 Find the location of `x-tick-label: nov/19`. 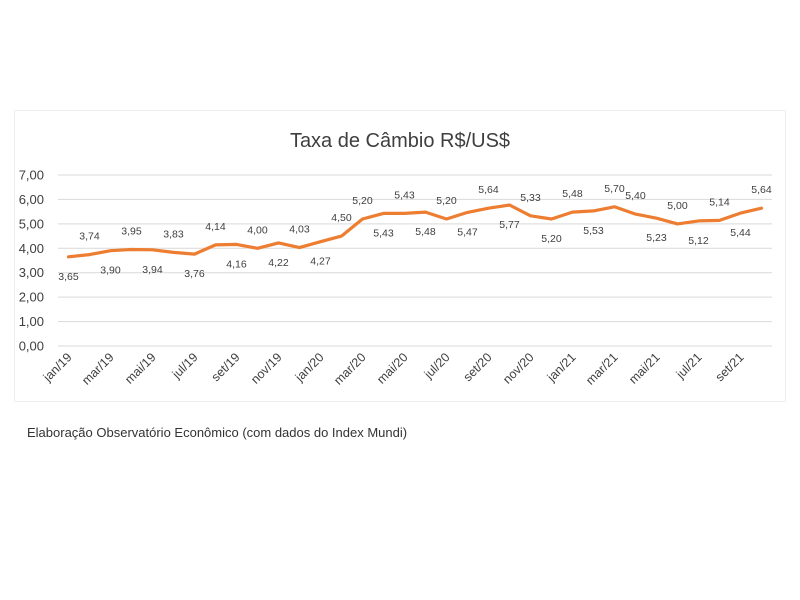

x-tick-label: nov/19 is located at coordinates (266, 368).